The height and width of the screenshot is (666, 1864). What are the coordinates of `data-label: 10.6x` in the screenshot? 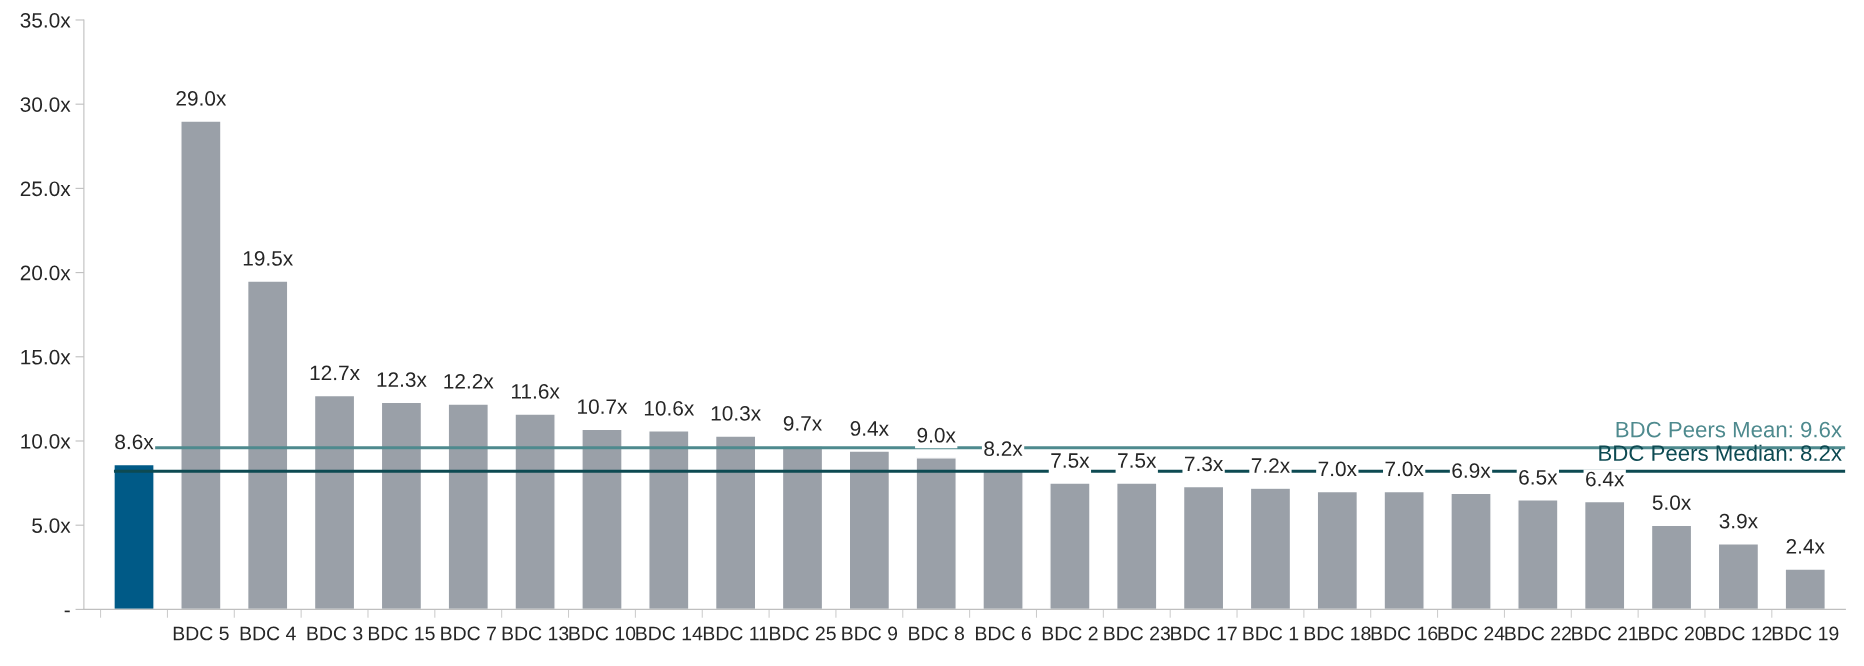 It's located at (669, 408).